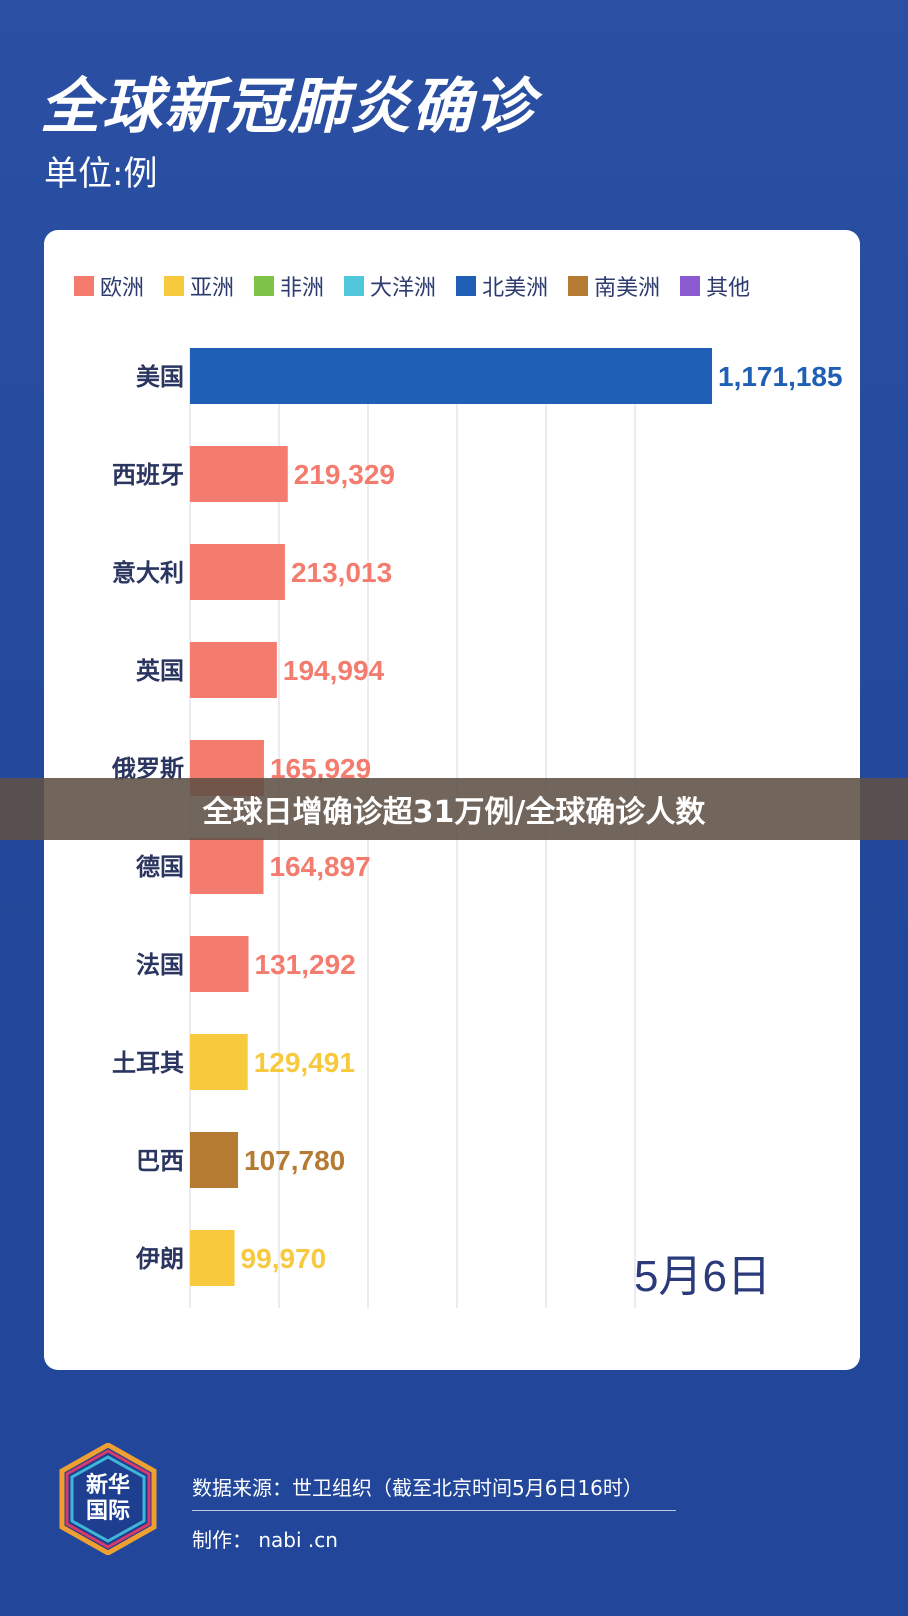  What do you see at coordinates (341, 572) in the screenshot?
I see `value-label: 213,013` at bounding box center [341, 572].